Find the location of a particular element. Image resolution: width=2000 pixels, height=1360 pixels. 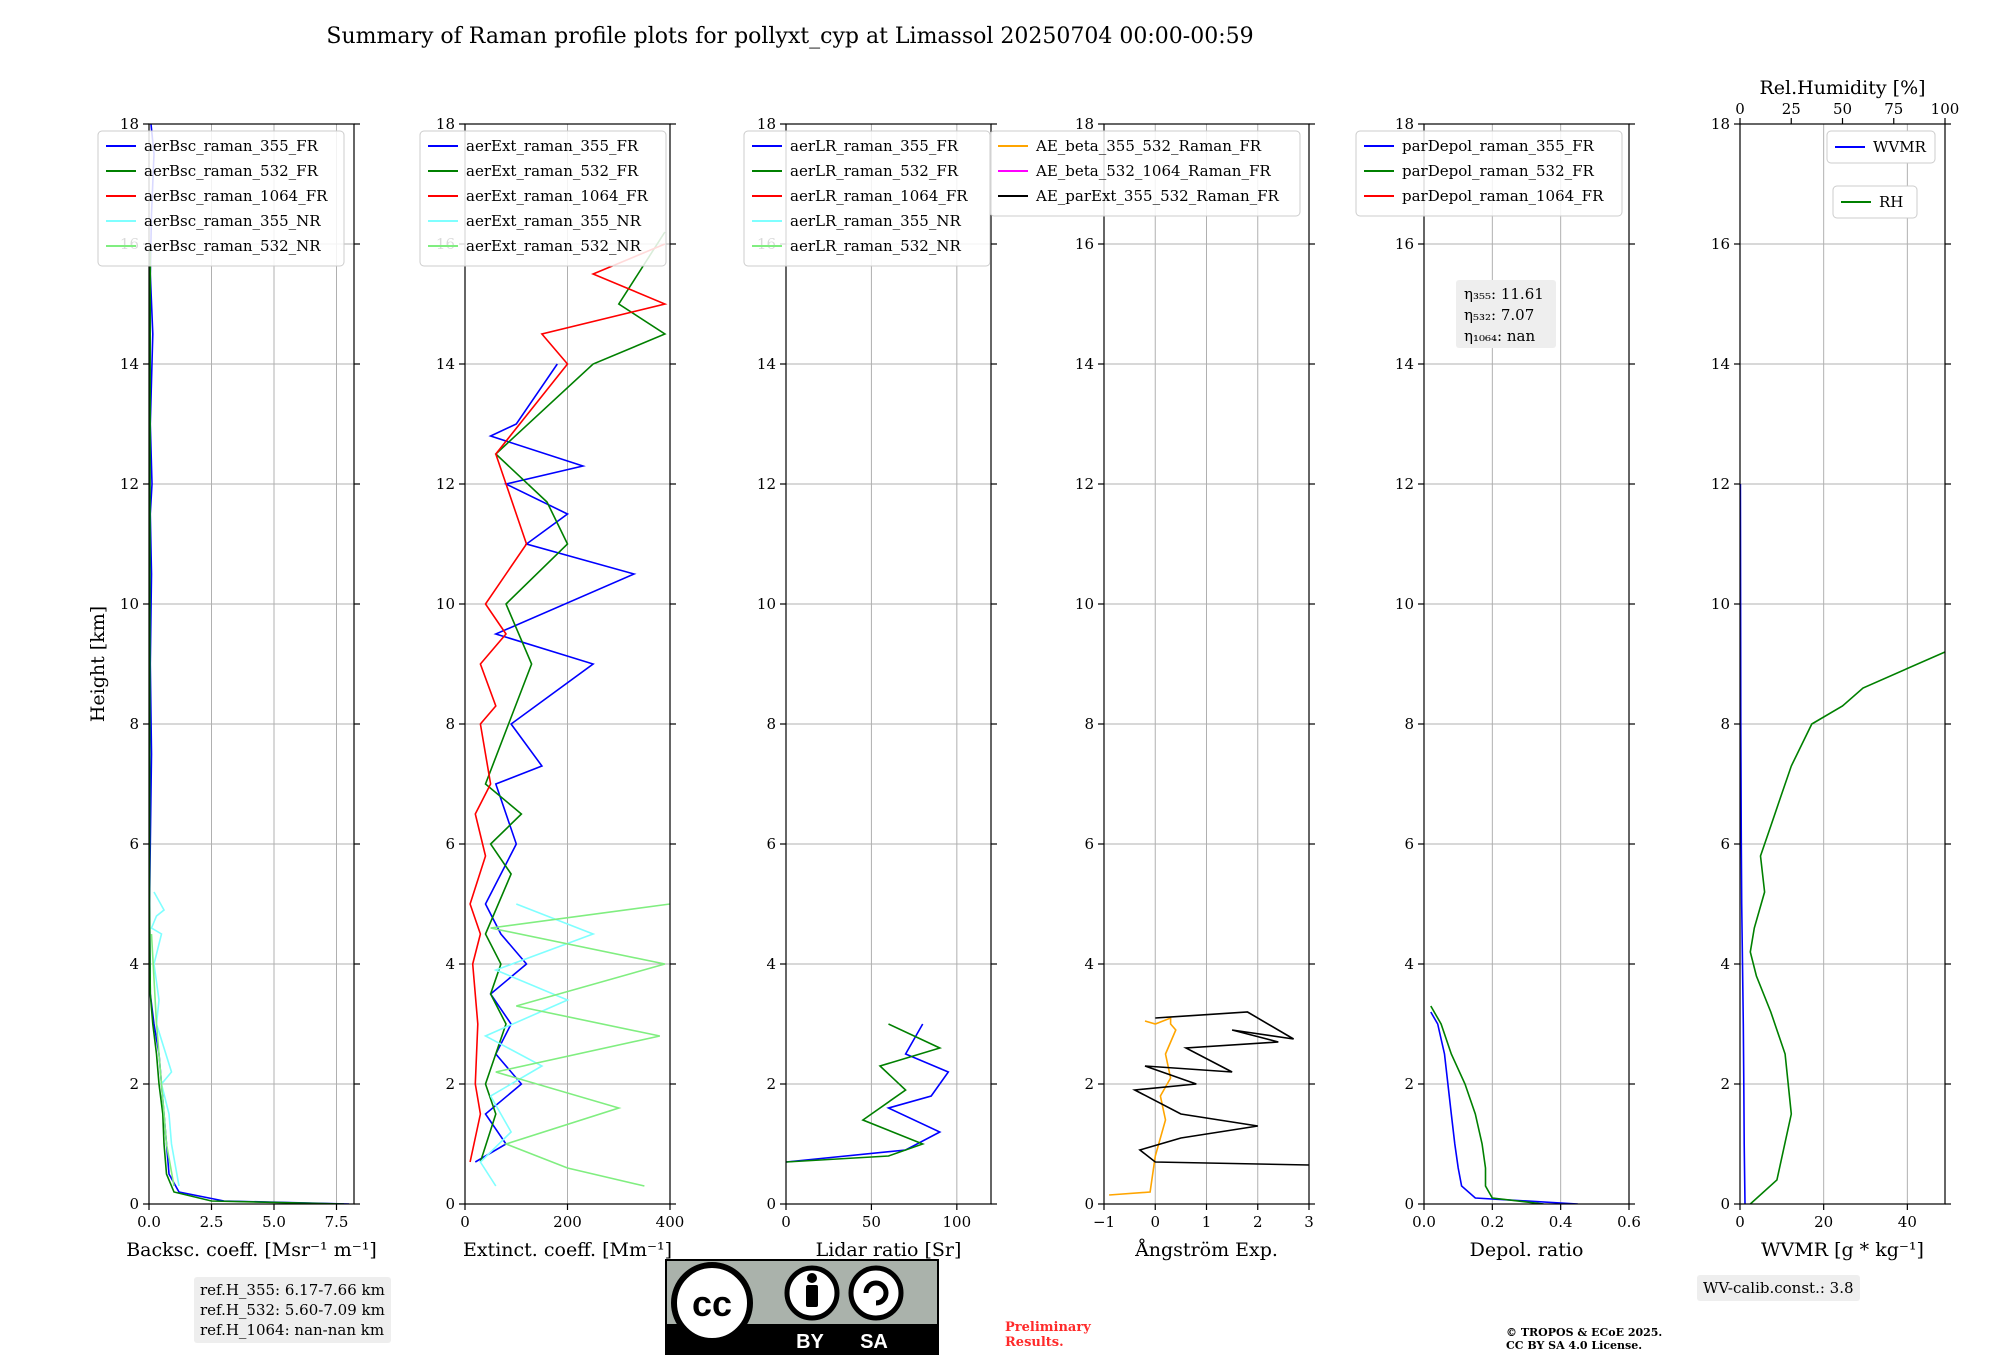

copyright-line-2: CC BY SA 4.0 License. is located at coordinates (1574, 1345).